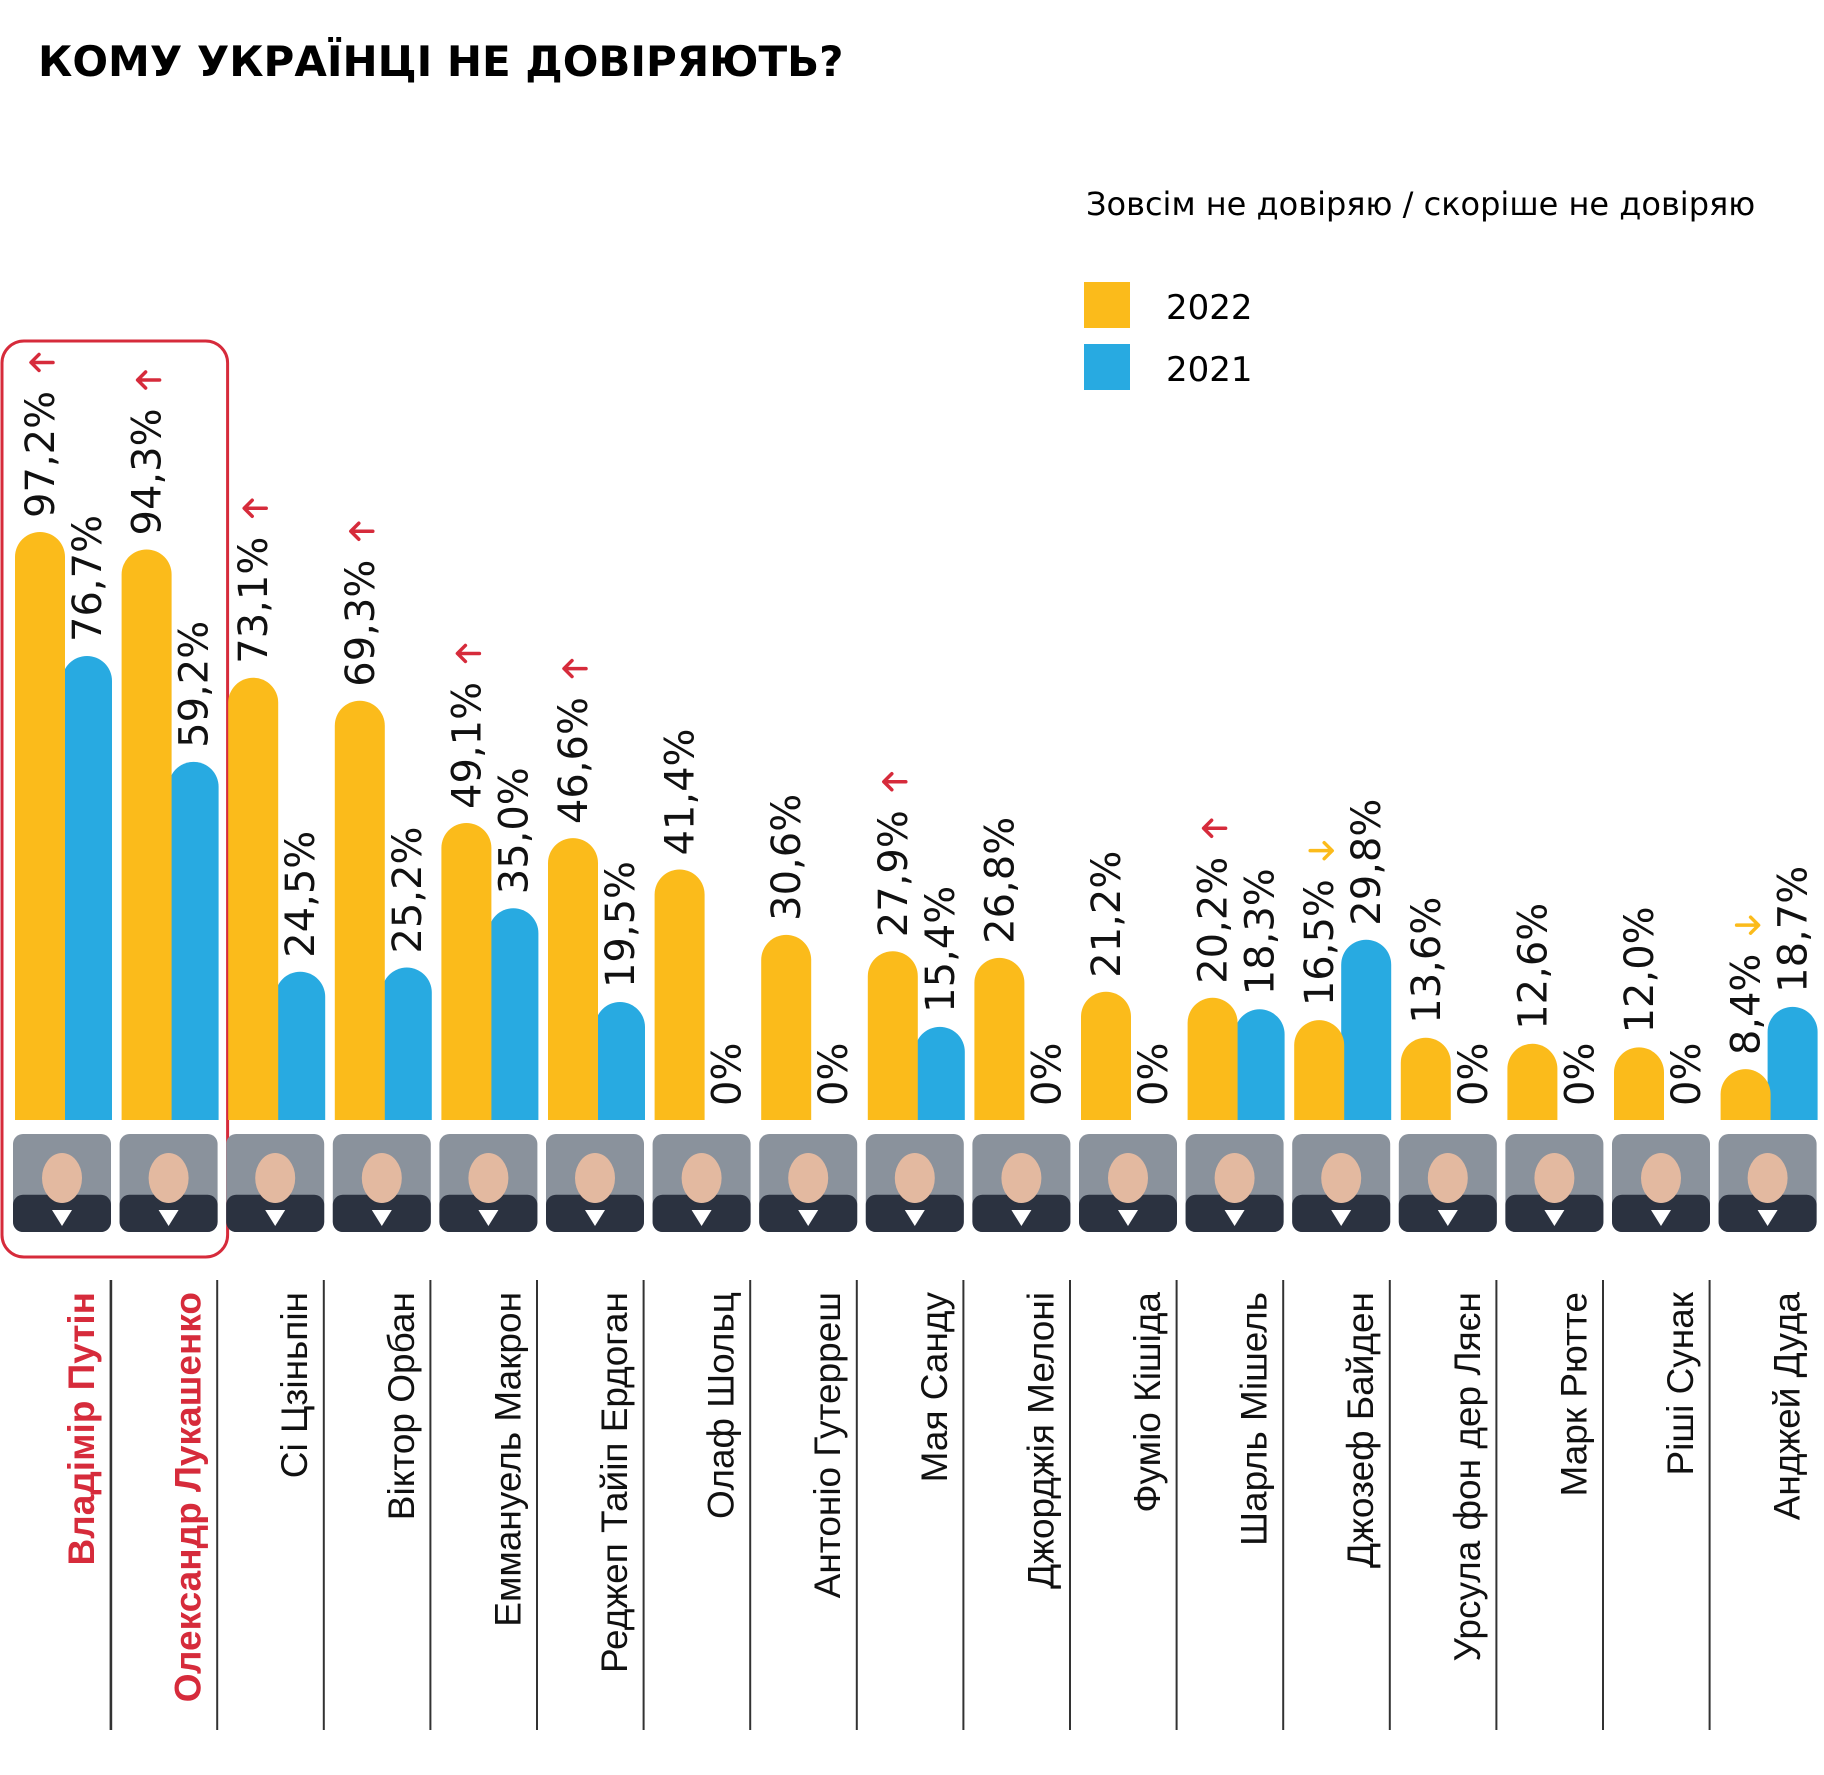  Describe the element at coordinates (408, 889) in the screenshot. I see `value-label-2021: 25,2%` at that location.